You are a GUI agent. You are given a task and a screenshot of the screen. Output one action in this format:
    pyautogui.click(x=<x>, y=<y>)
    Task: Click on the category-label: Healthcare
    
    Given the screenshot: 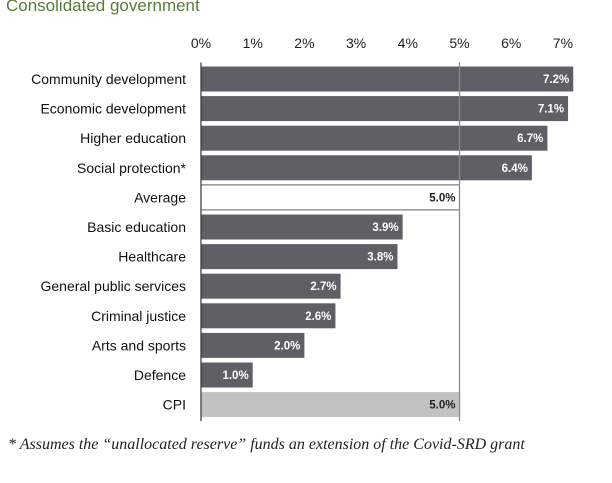 What is the action you would take?
    pyautogui.click(x=152, y=257)
    